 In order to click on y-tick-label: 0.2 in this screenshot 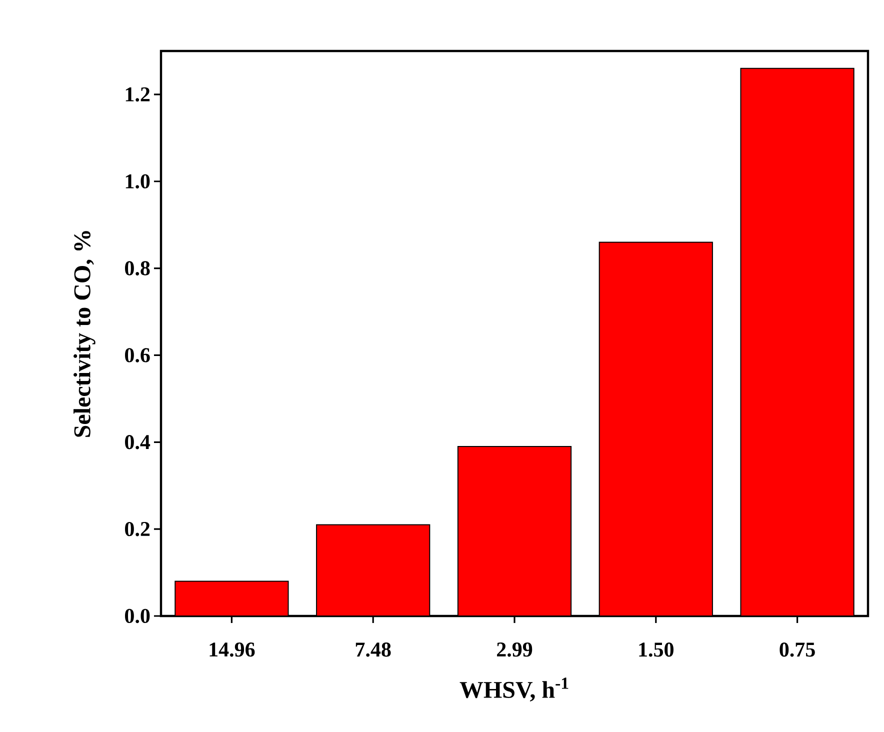, I will do `click(137, 529)`.